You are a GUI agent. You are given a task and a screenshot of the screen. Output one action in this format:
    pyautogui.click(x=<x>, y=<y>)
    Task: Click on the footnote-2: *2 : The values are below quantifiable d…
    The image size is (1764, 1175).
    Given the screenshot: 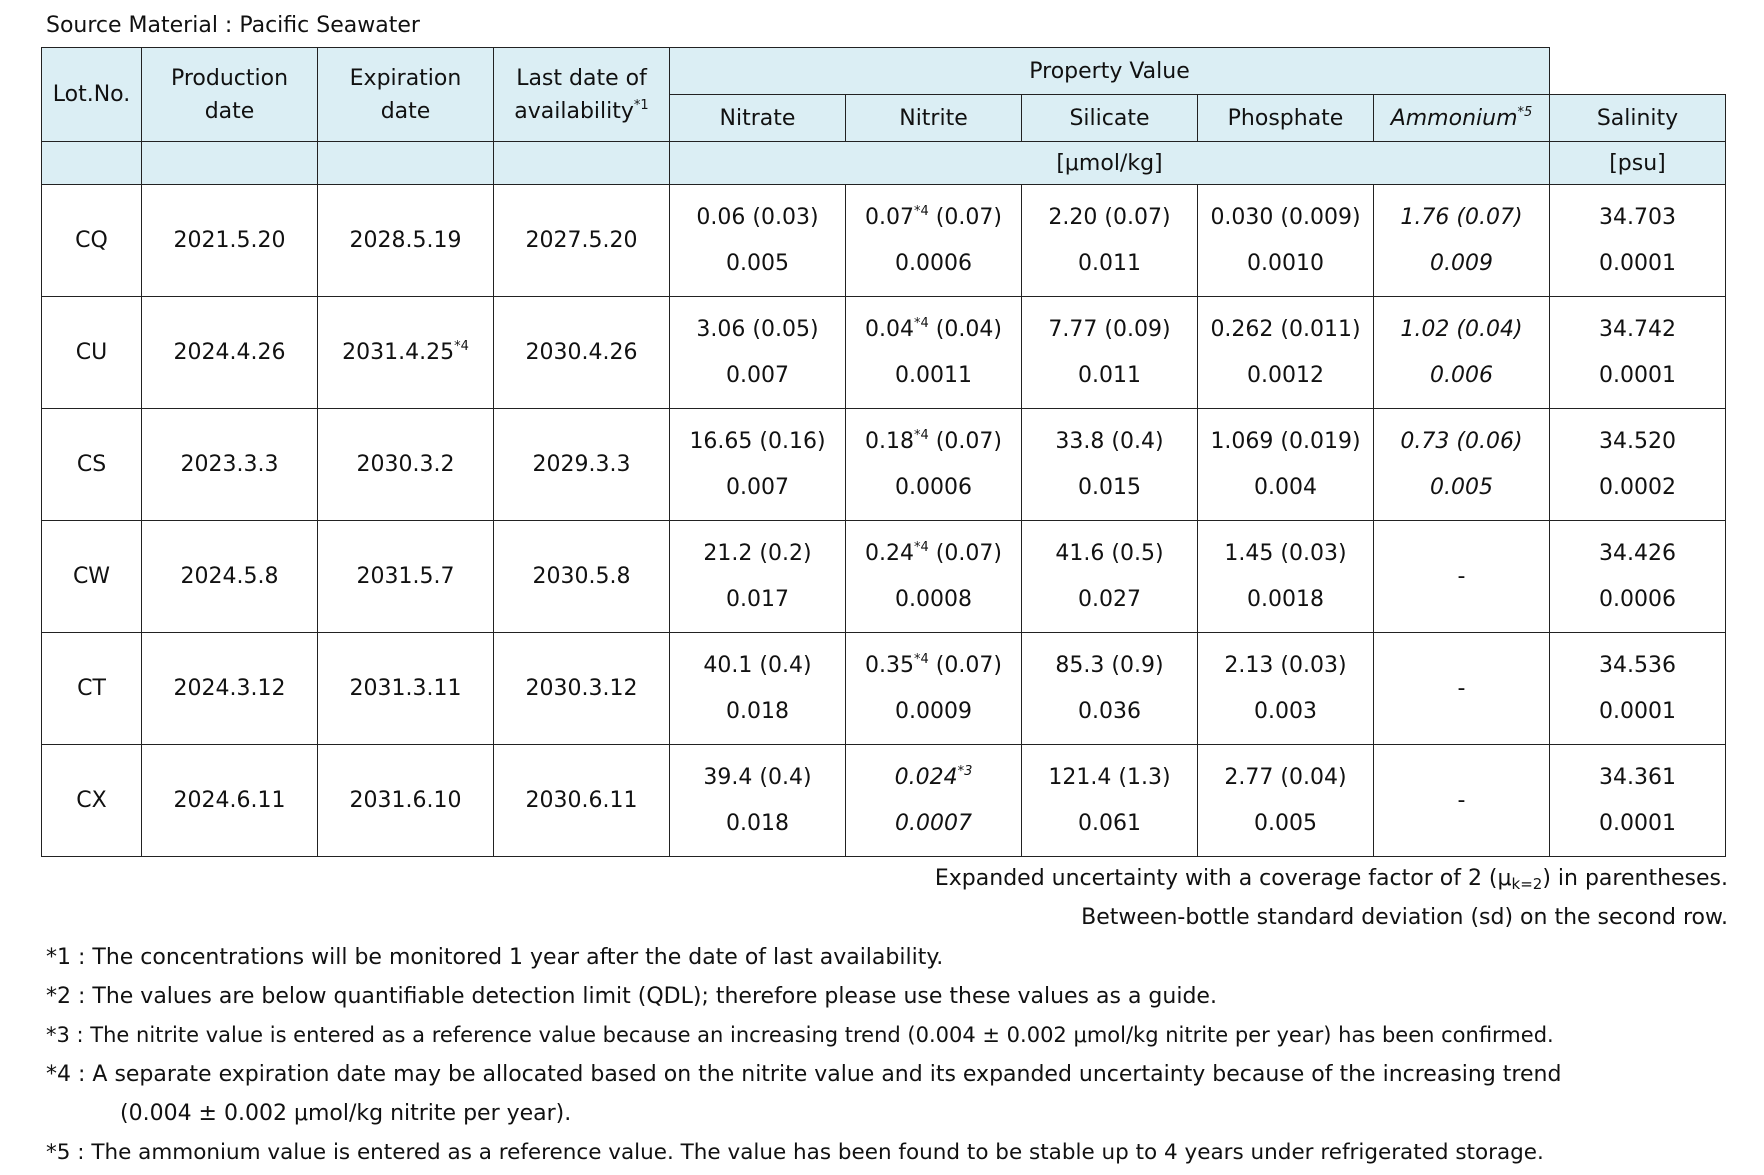 What is the action you would take?
    pyautogui.click(x=631, y=996)
    